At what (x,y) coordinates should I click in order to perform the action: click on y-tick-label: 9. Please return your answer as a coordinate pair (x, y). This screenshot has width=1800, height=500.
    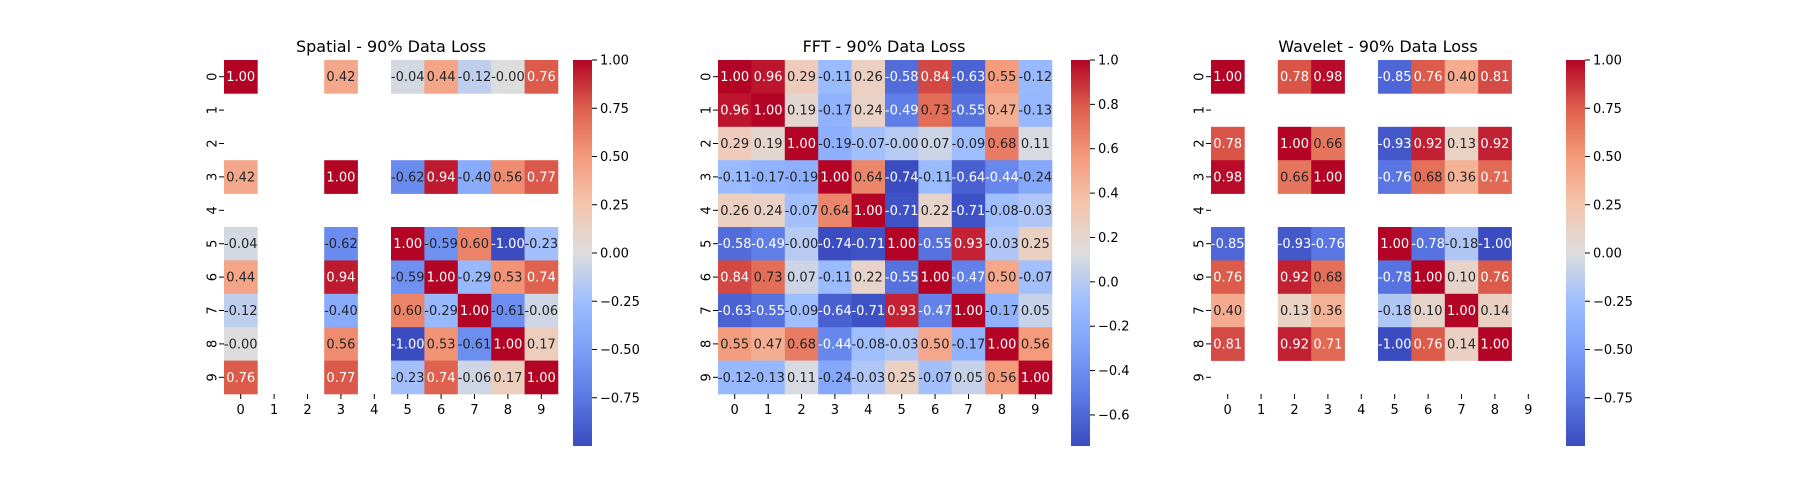
    Looking at the image, I should click on (707, 377).